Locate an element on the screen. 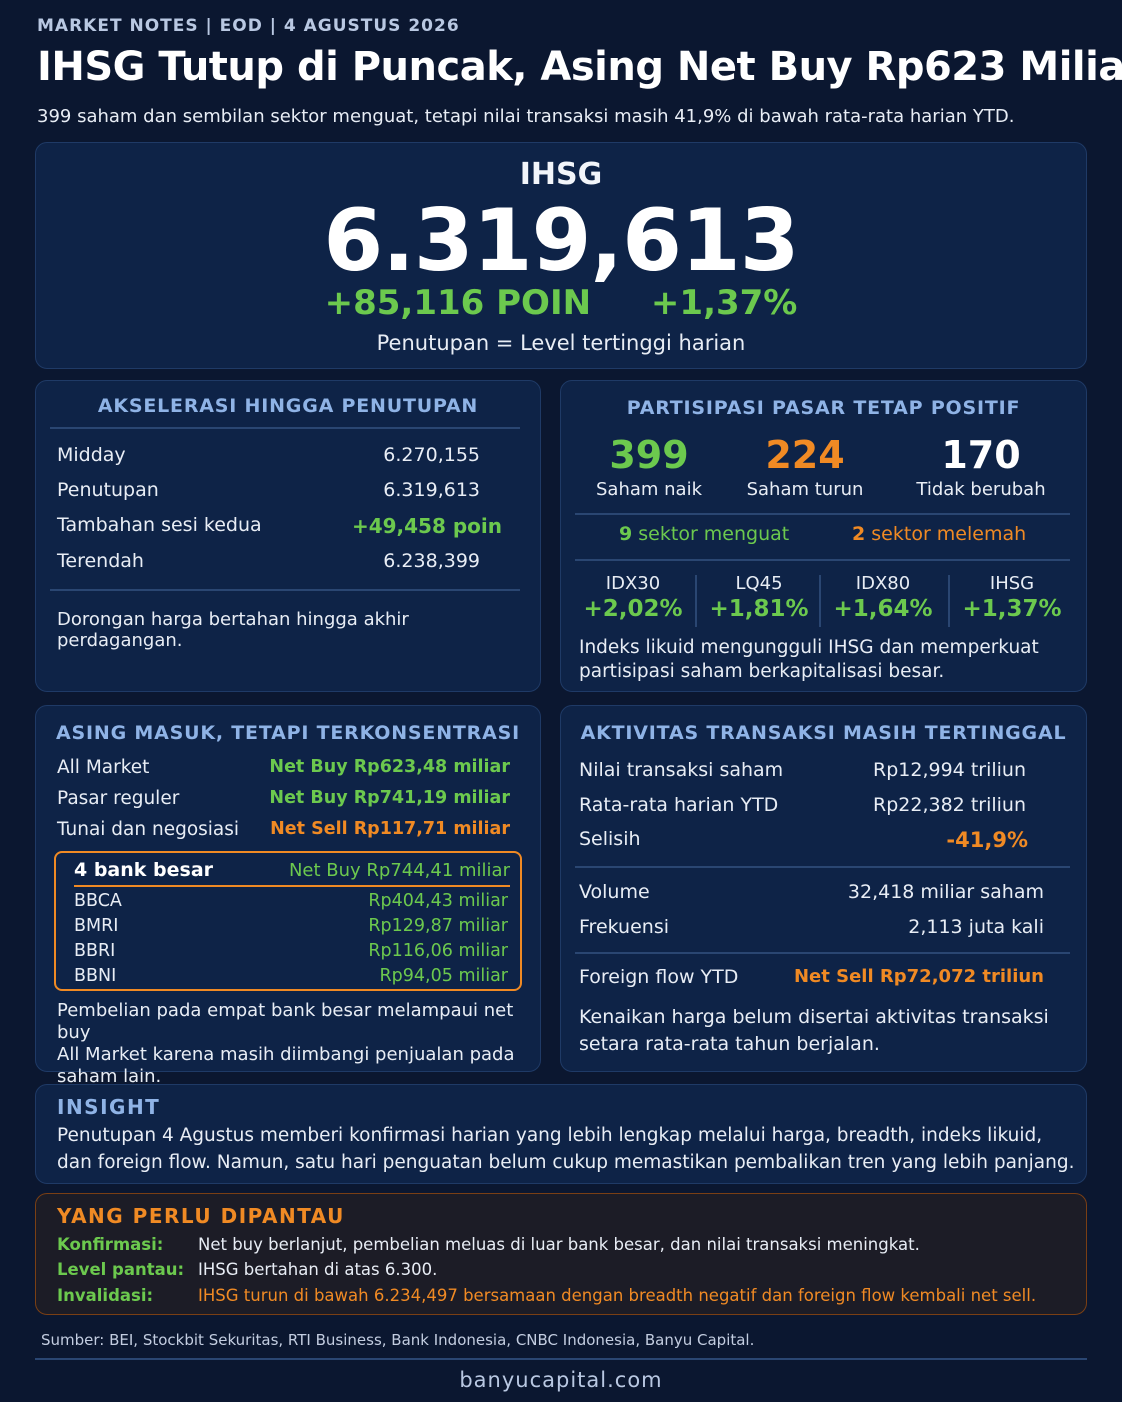 Image resolution: width=1122 pixels, height=1402 pixels. kicker: MARKET NOTES | EOD | 4 AGUSTUS 2026 is located at coordinates (248, 26).